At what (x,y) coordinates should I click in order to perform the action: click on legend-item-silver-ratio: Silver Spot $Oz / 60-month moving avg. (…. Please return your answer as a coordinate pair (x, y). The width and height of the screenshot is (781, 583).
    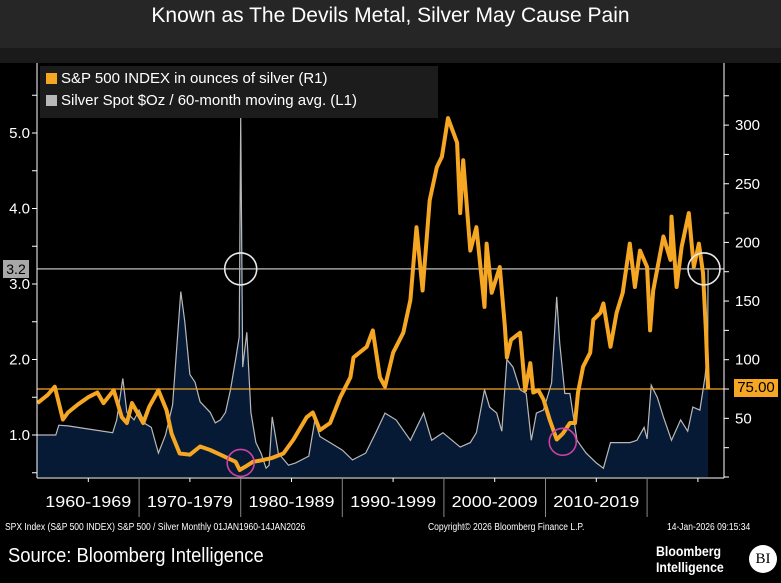
    Looking at the image, I should click on (201, 100).